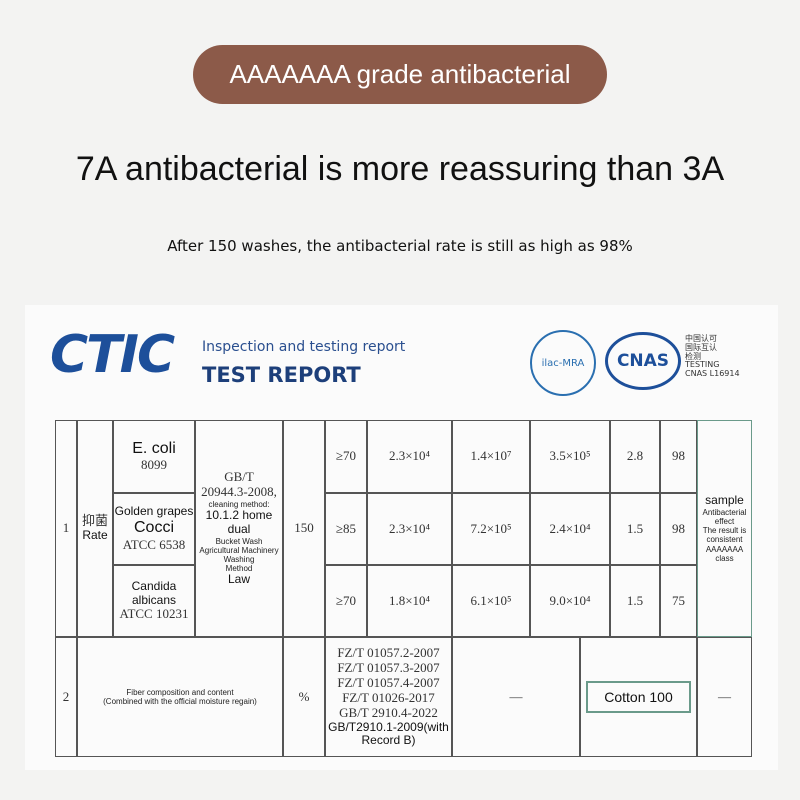 Image resolution: width=800 pixels, height=800 pixels. Describe the element at coordinates (701, 338) in the screenshot. I see `accreditation-line: 中国认可` at that location.